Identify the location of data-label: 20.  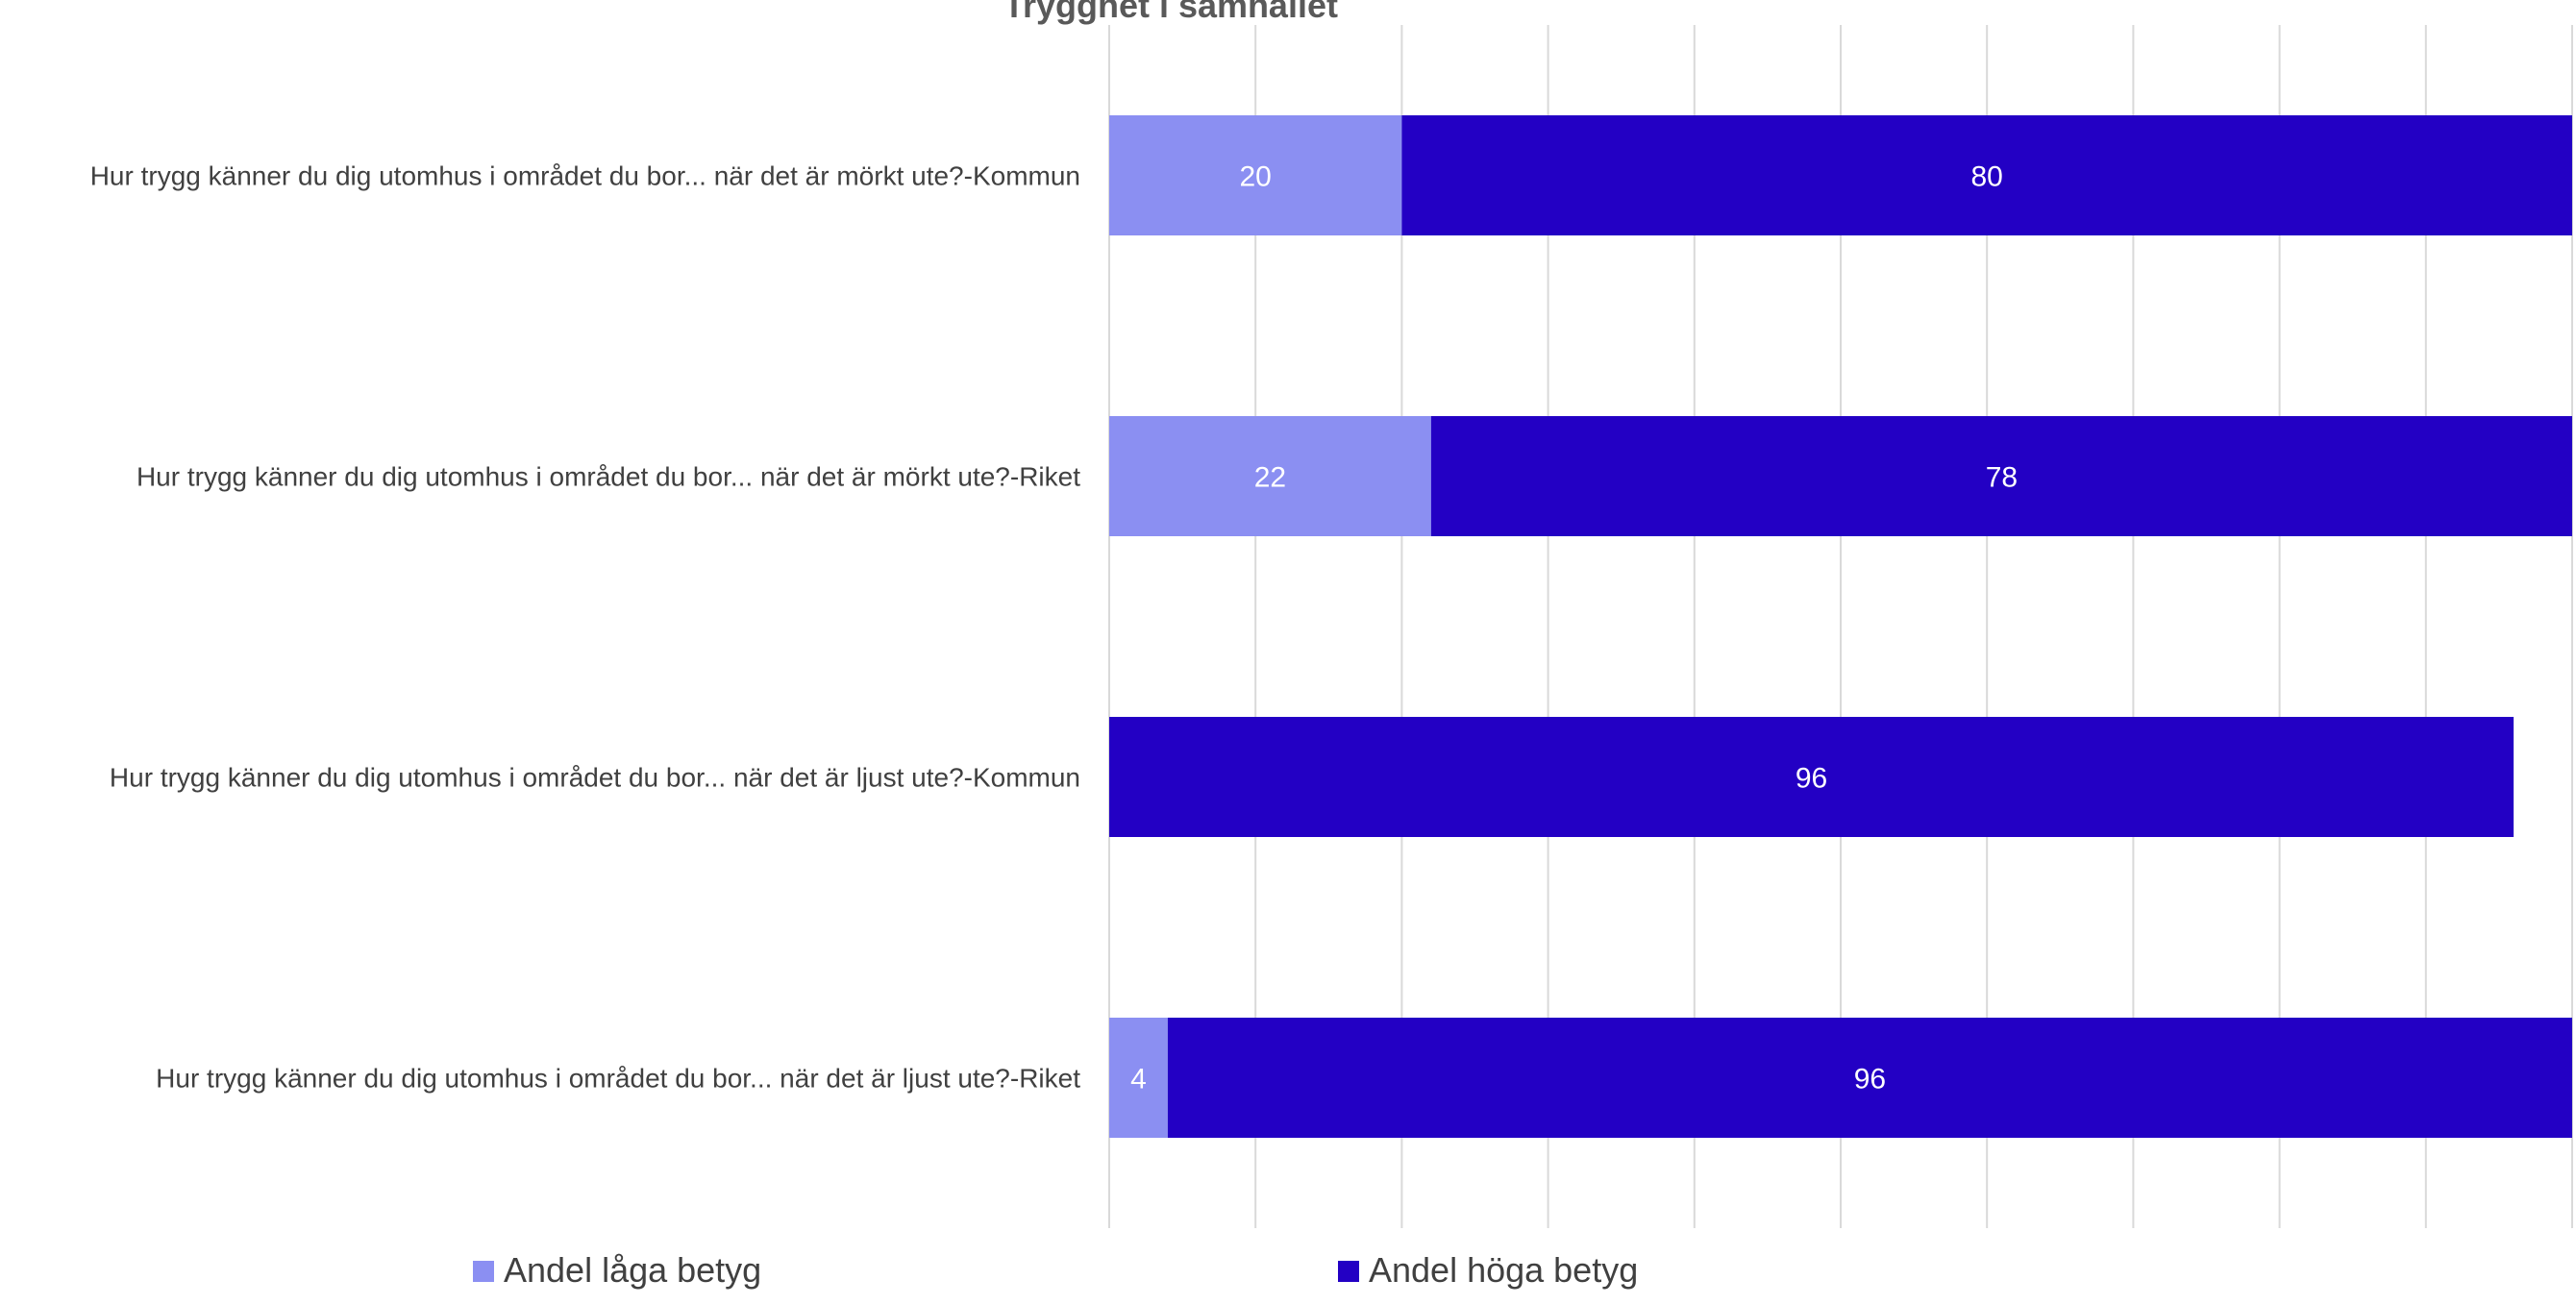
(1256, 177).